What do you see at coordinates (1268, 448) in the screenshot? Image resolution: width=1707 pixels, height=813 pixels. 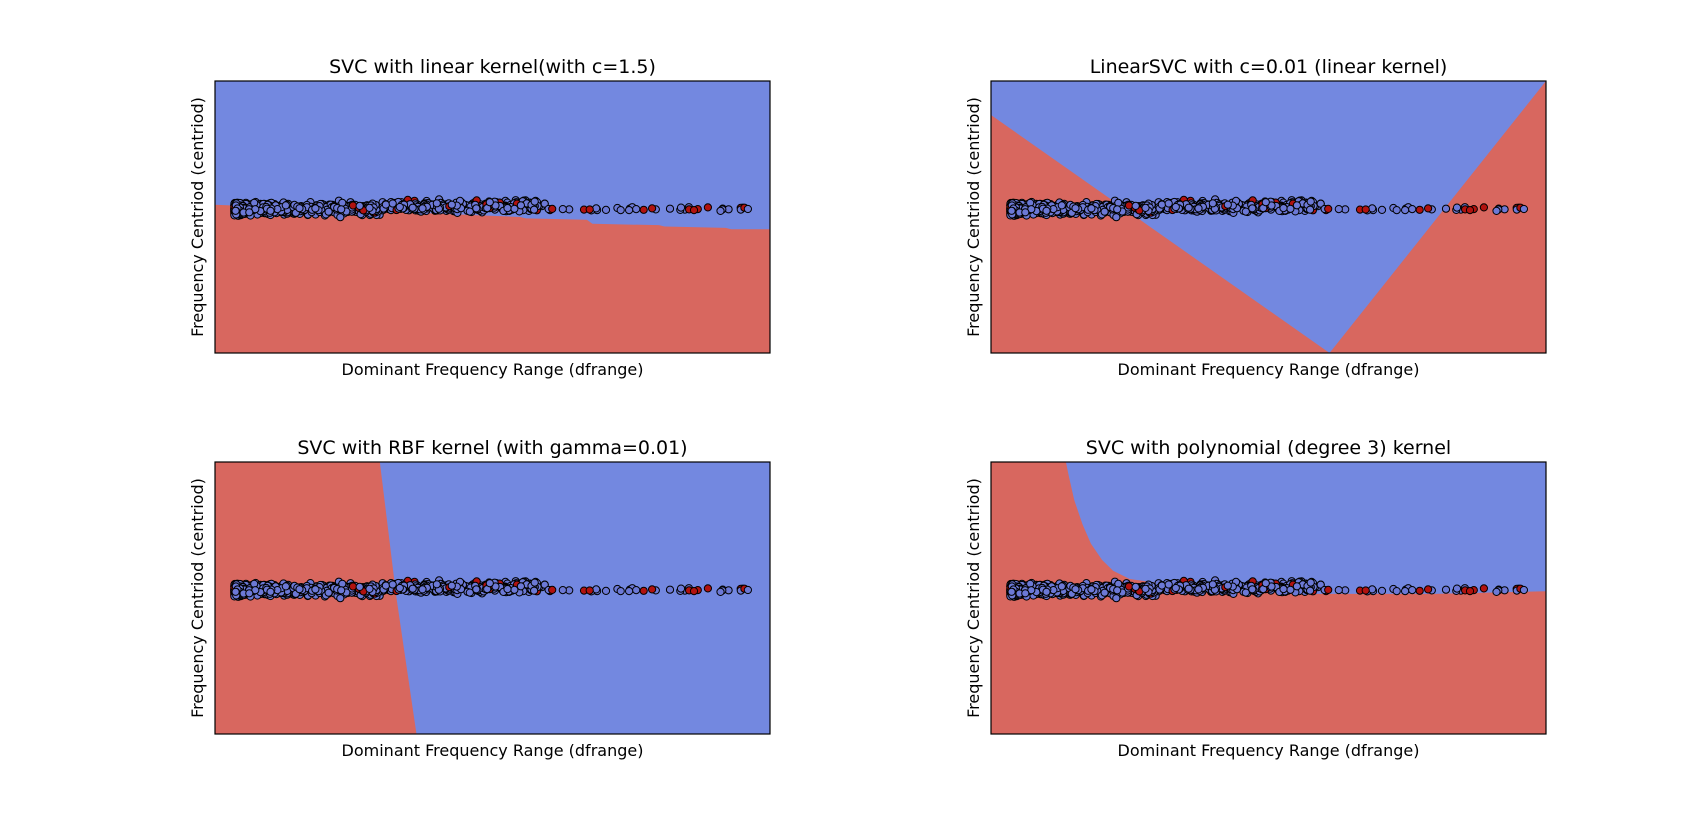 I see `chart-title: SVC with polynomial (degree 3) kernel` at bounding box center [1268, 448].